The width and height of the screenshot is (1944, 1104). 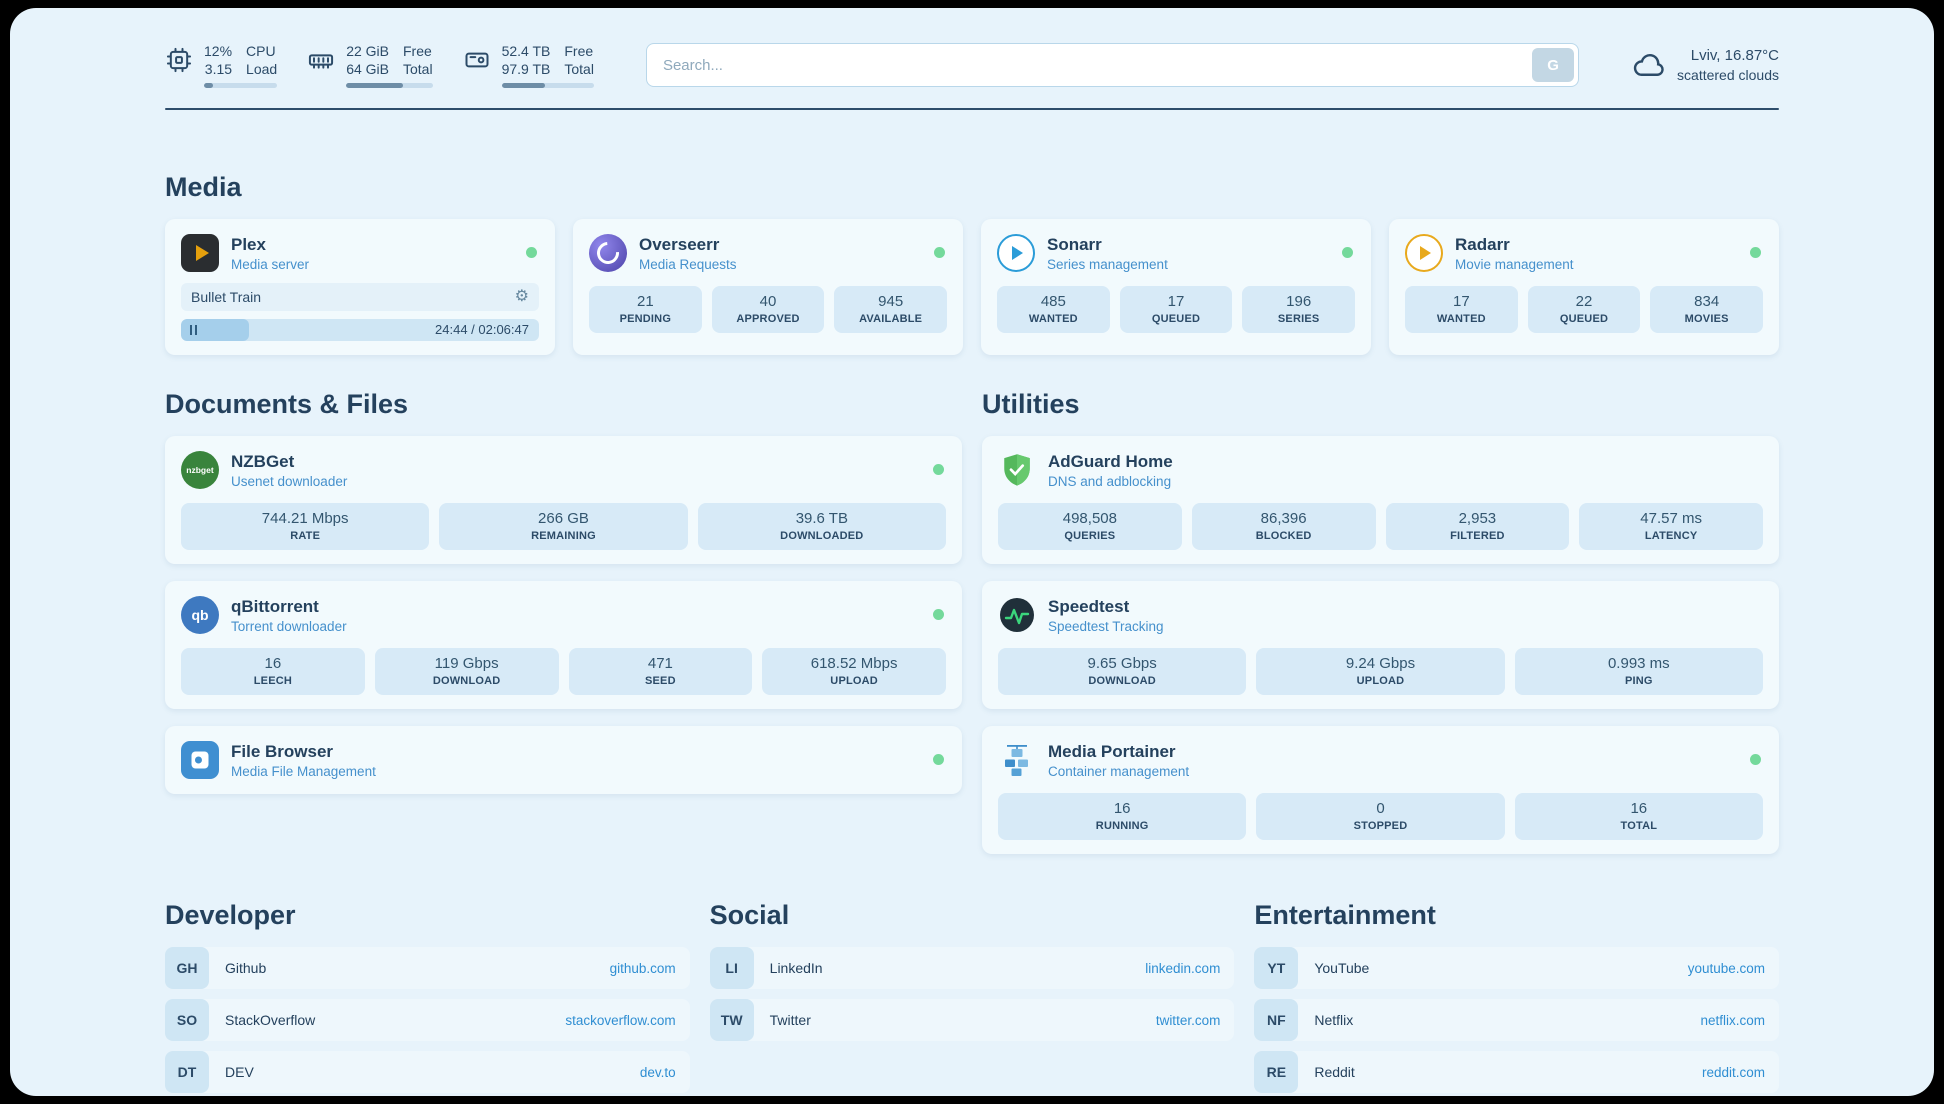 What do you see at coordinates (731, 968) in the screenshot?
I see `bookmark-abbr: LI` at bounding box center [731, 968].